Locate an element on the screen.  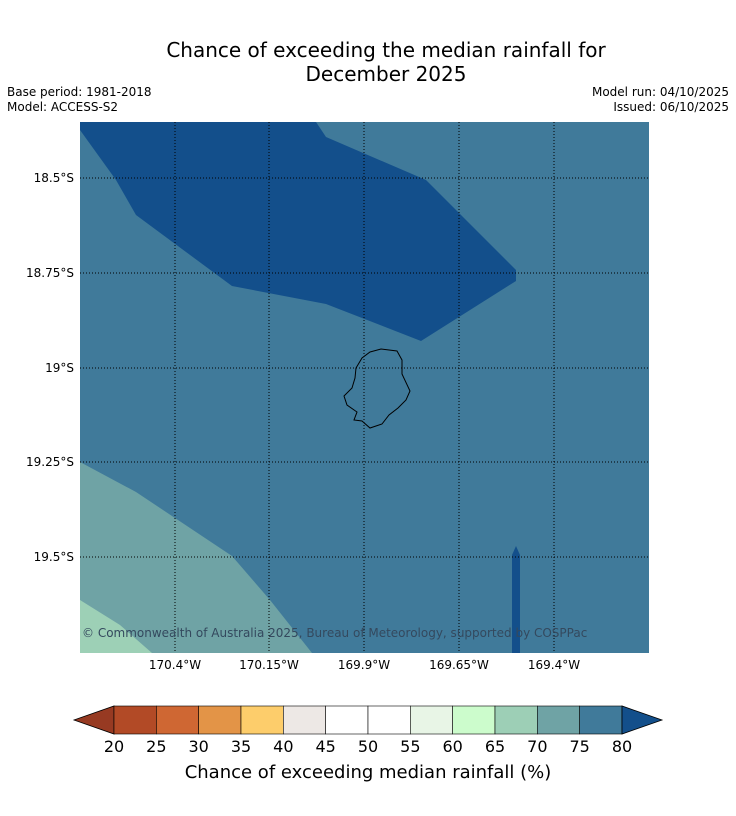
lon-label-2: 170.15°W is located at coordinates (269, 665).